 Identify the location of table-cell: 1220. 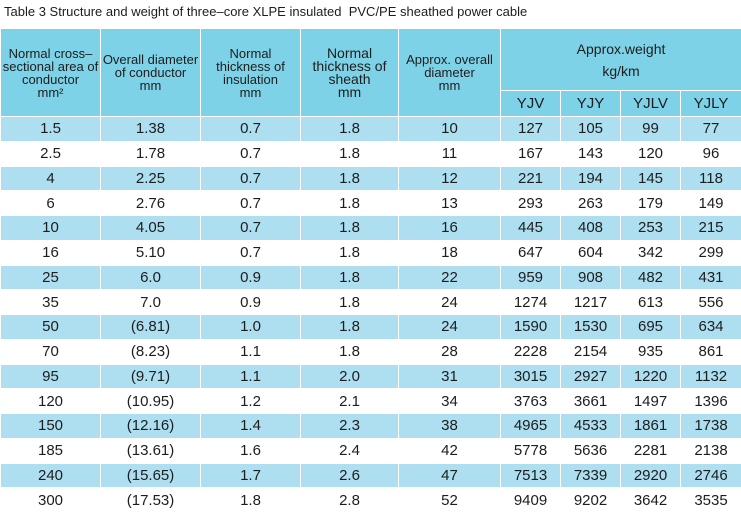
(650, 376).